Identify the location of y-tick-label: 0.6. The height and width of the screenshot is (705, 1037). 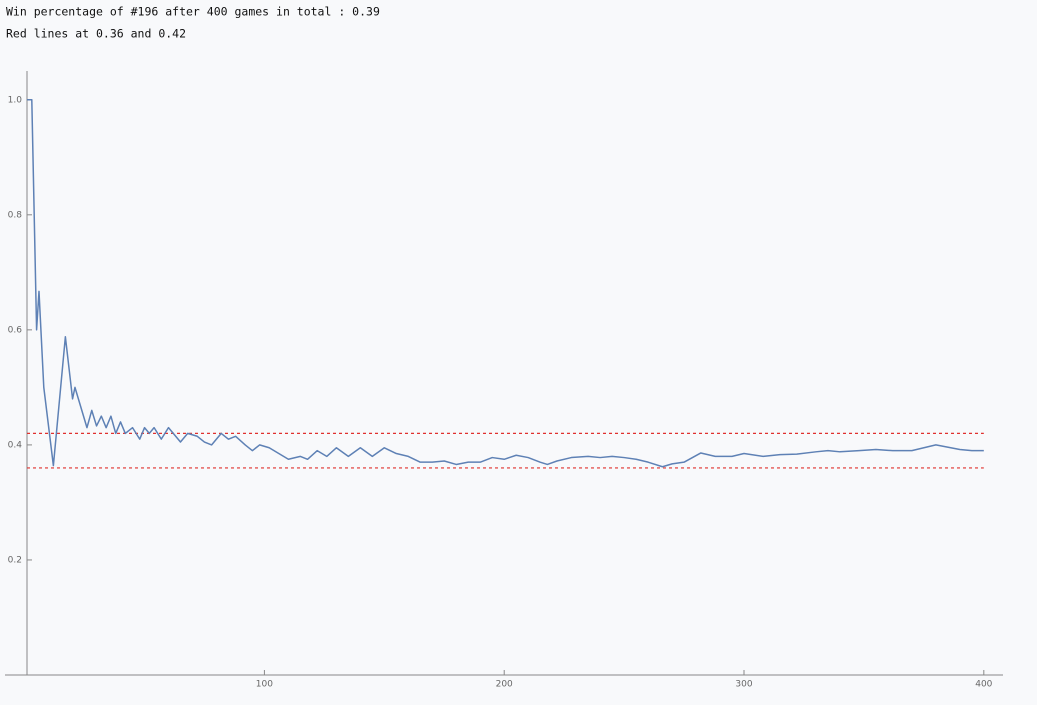
(15, 330).